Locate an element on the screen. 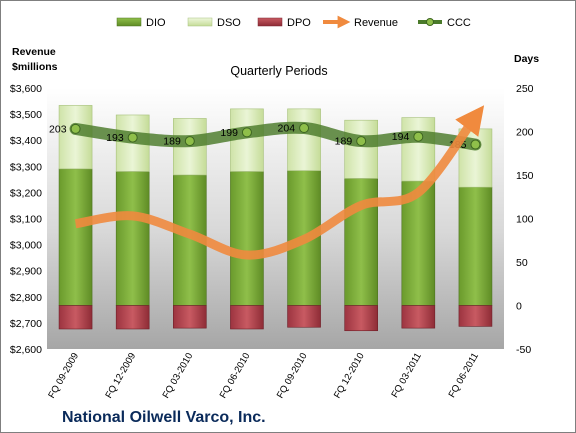 Image resolution: width=576 pixels, height=433 pixels. ccc-data-label: 204 is located at coordinates (287, 129).